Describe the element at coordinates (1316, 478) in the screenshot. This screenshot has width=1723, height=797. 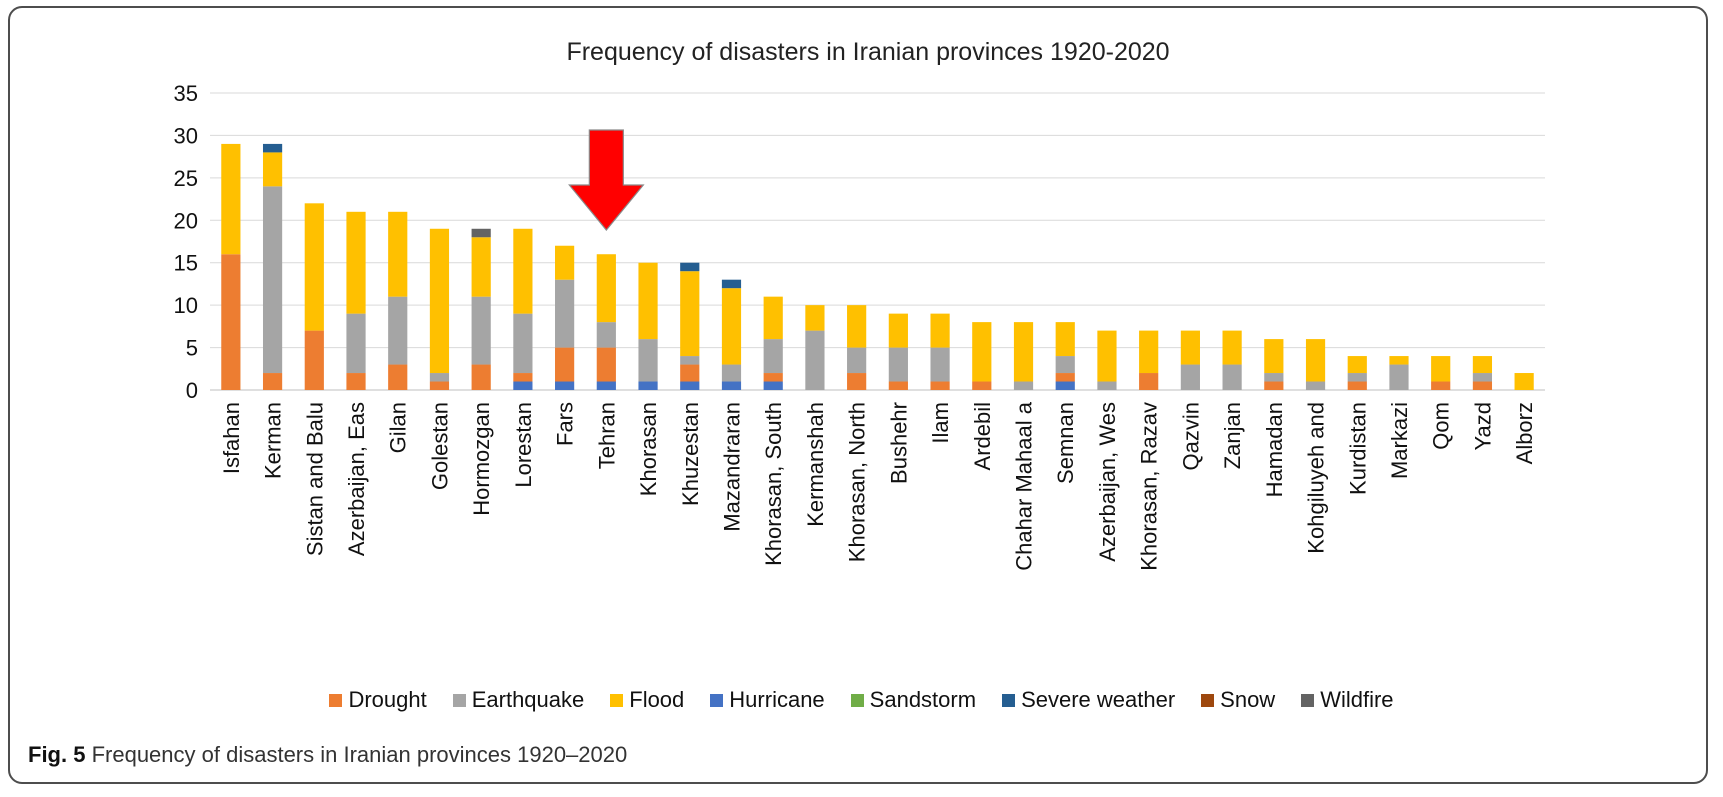
I see `x-tick-label: Kohgiluyeh and` at that location.